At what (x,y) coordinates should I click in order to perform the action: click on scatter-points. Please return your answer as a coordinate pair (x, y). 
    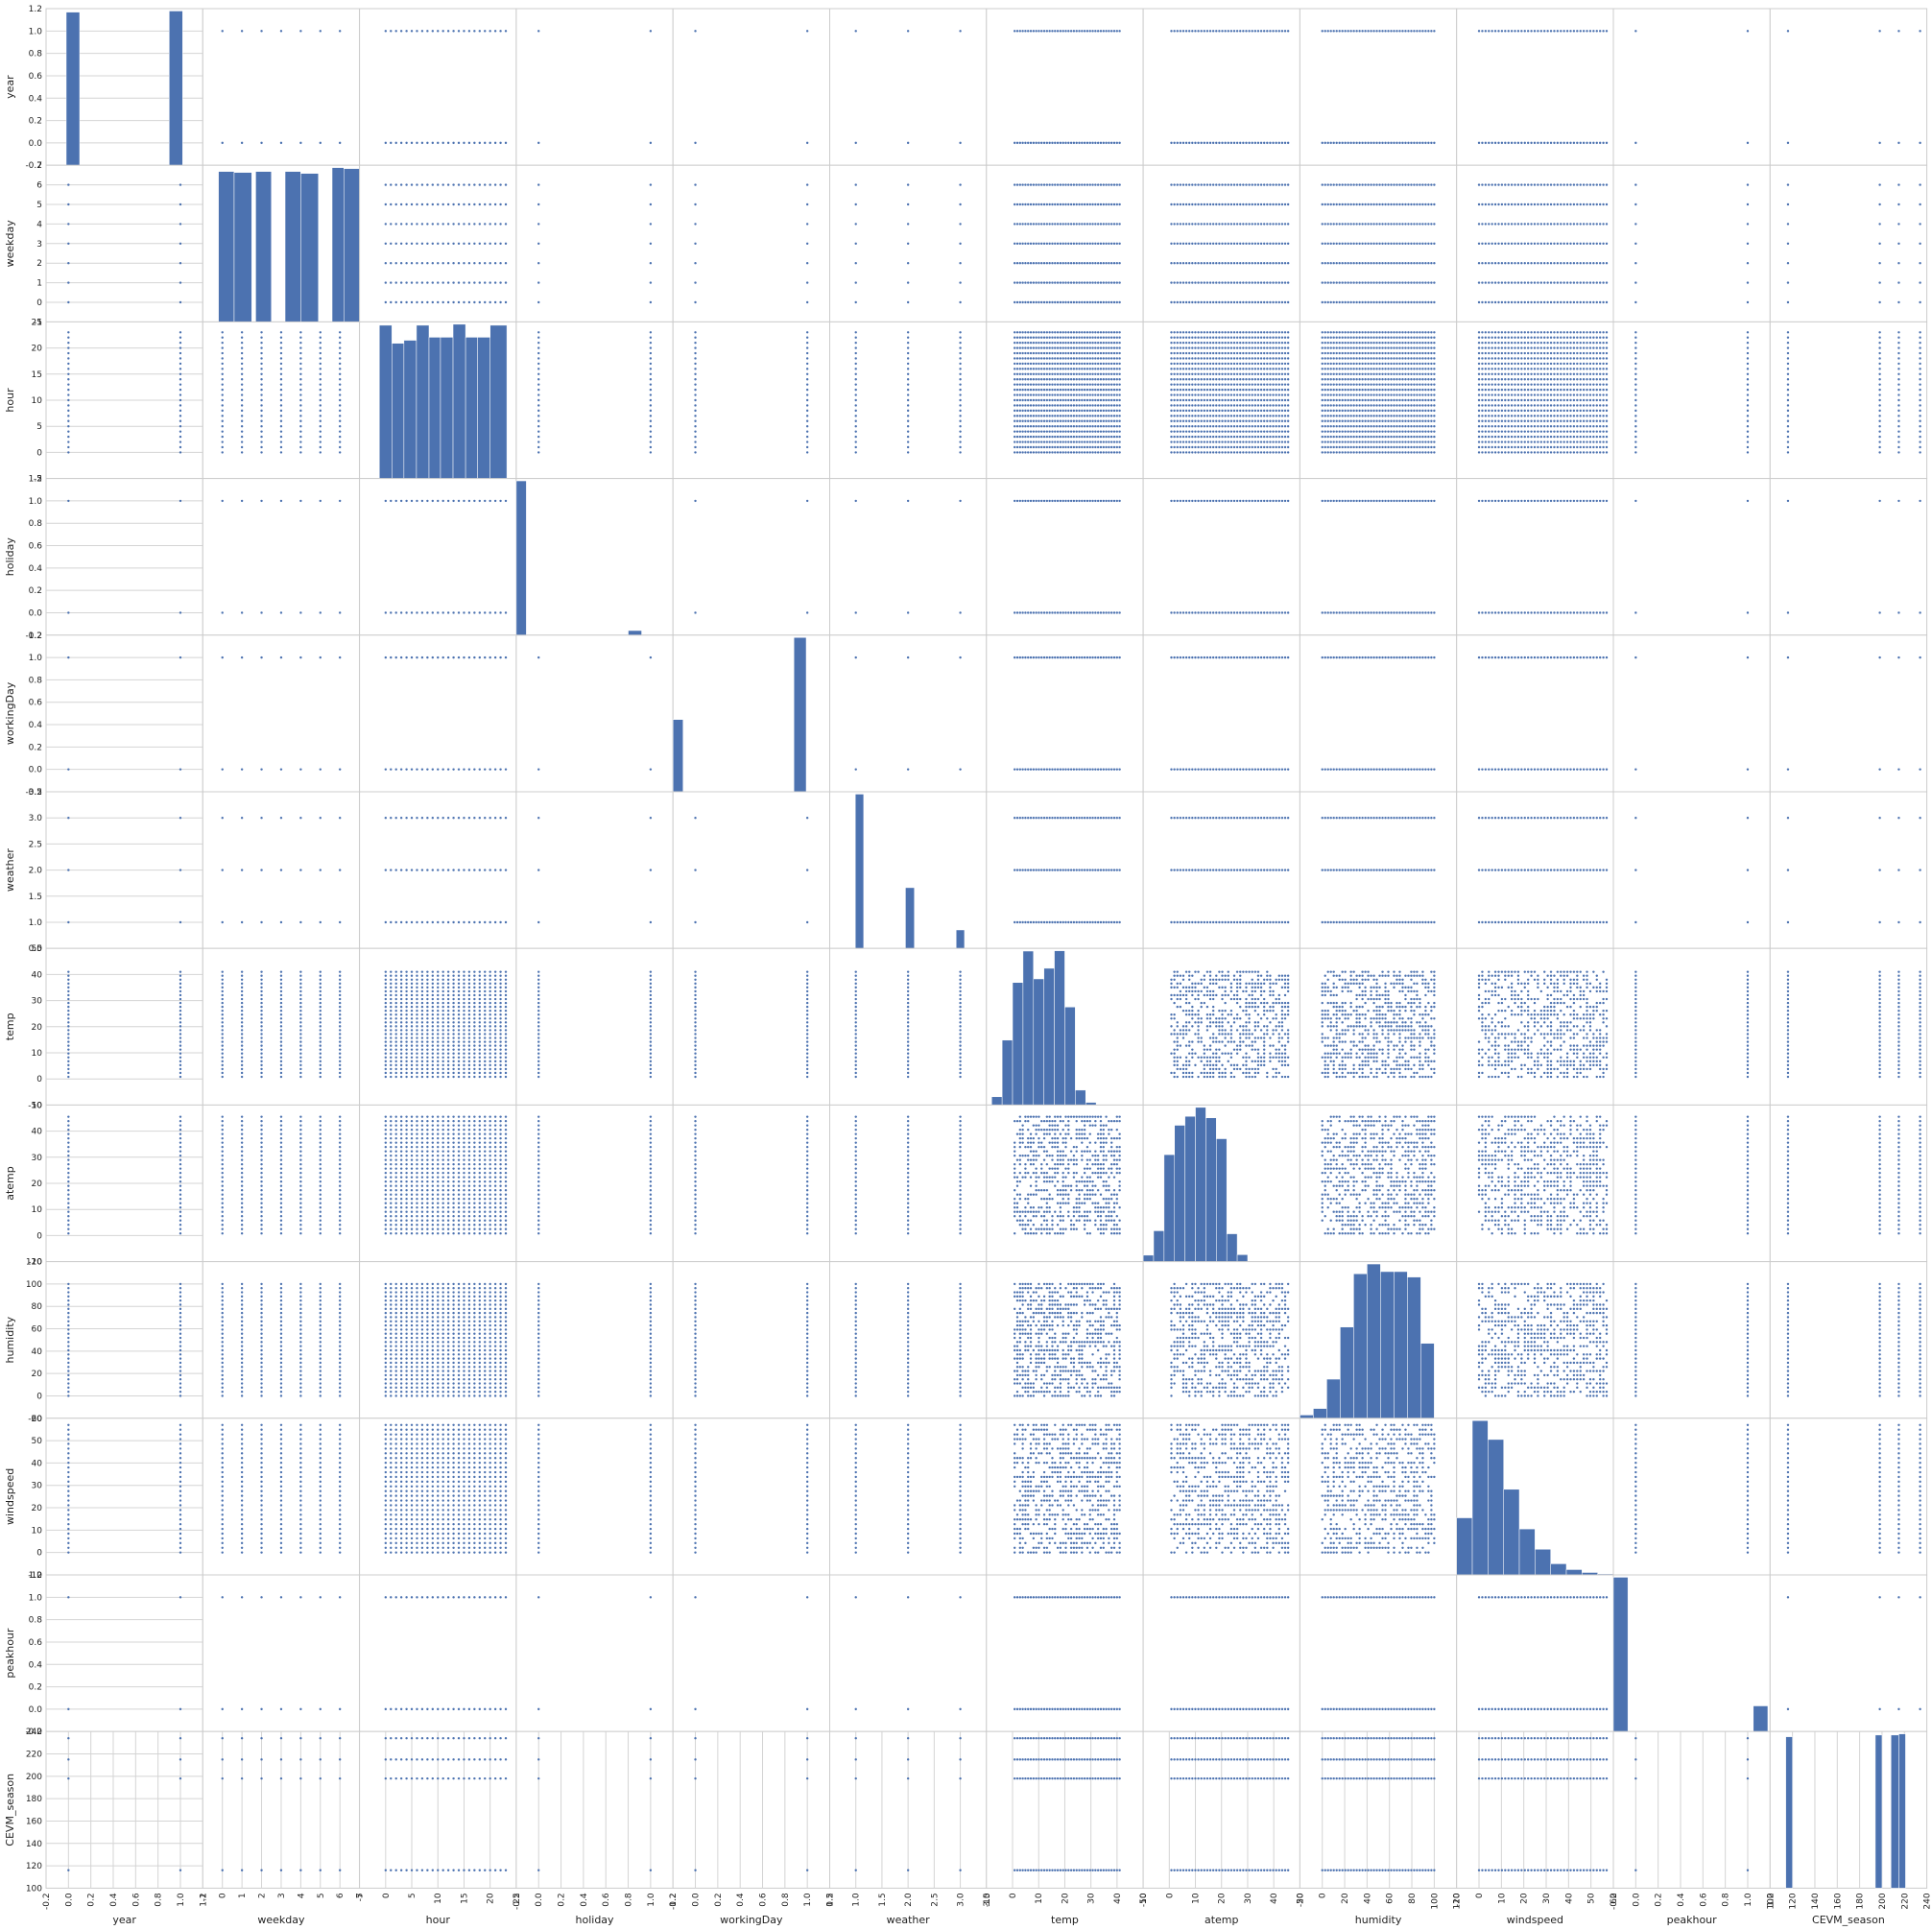
    Looking at the image, I should click on (124, 243).